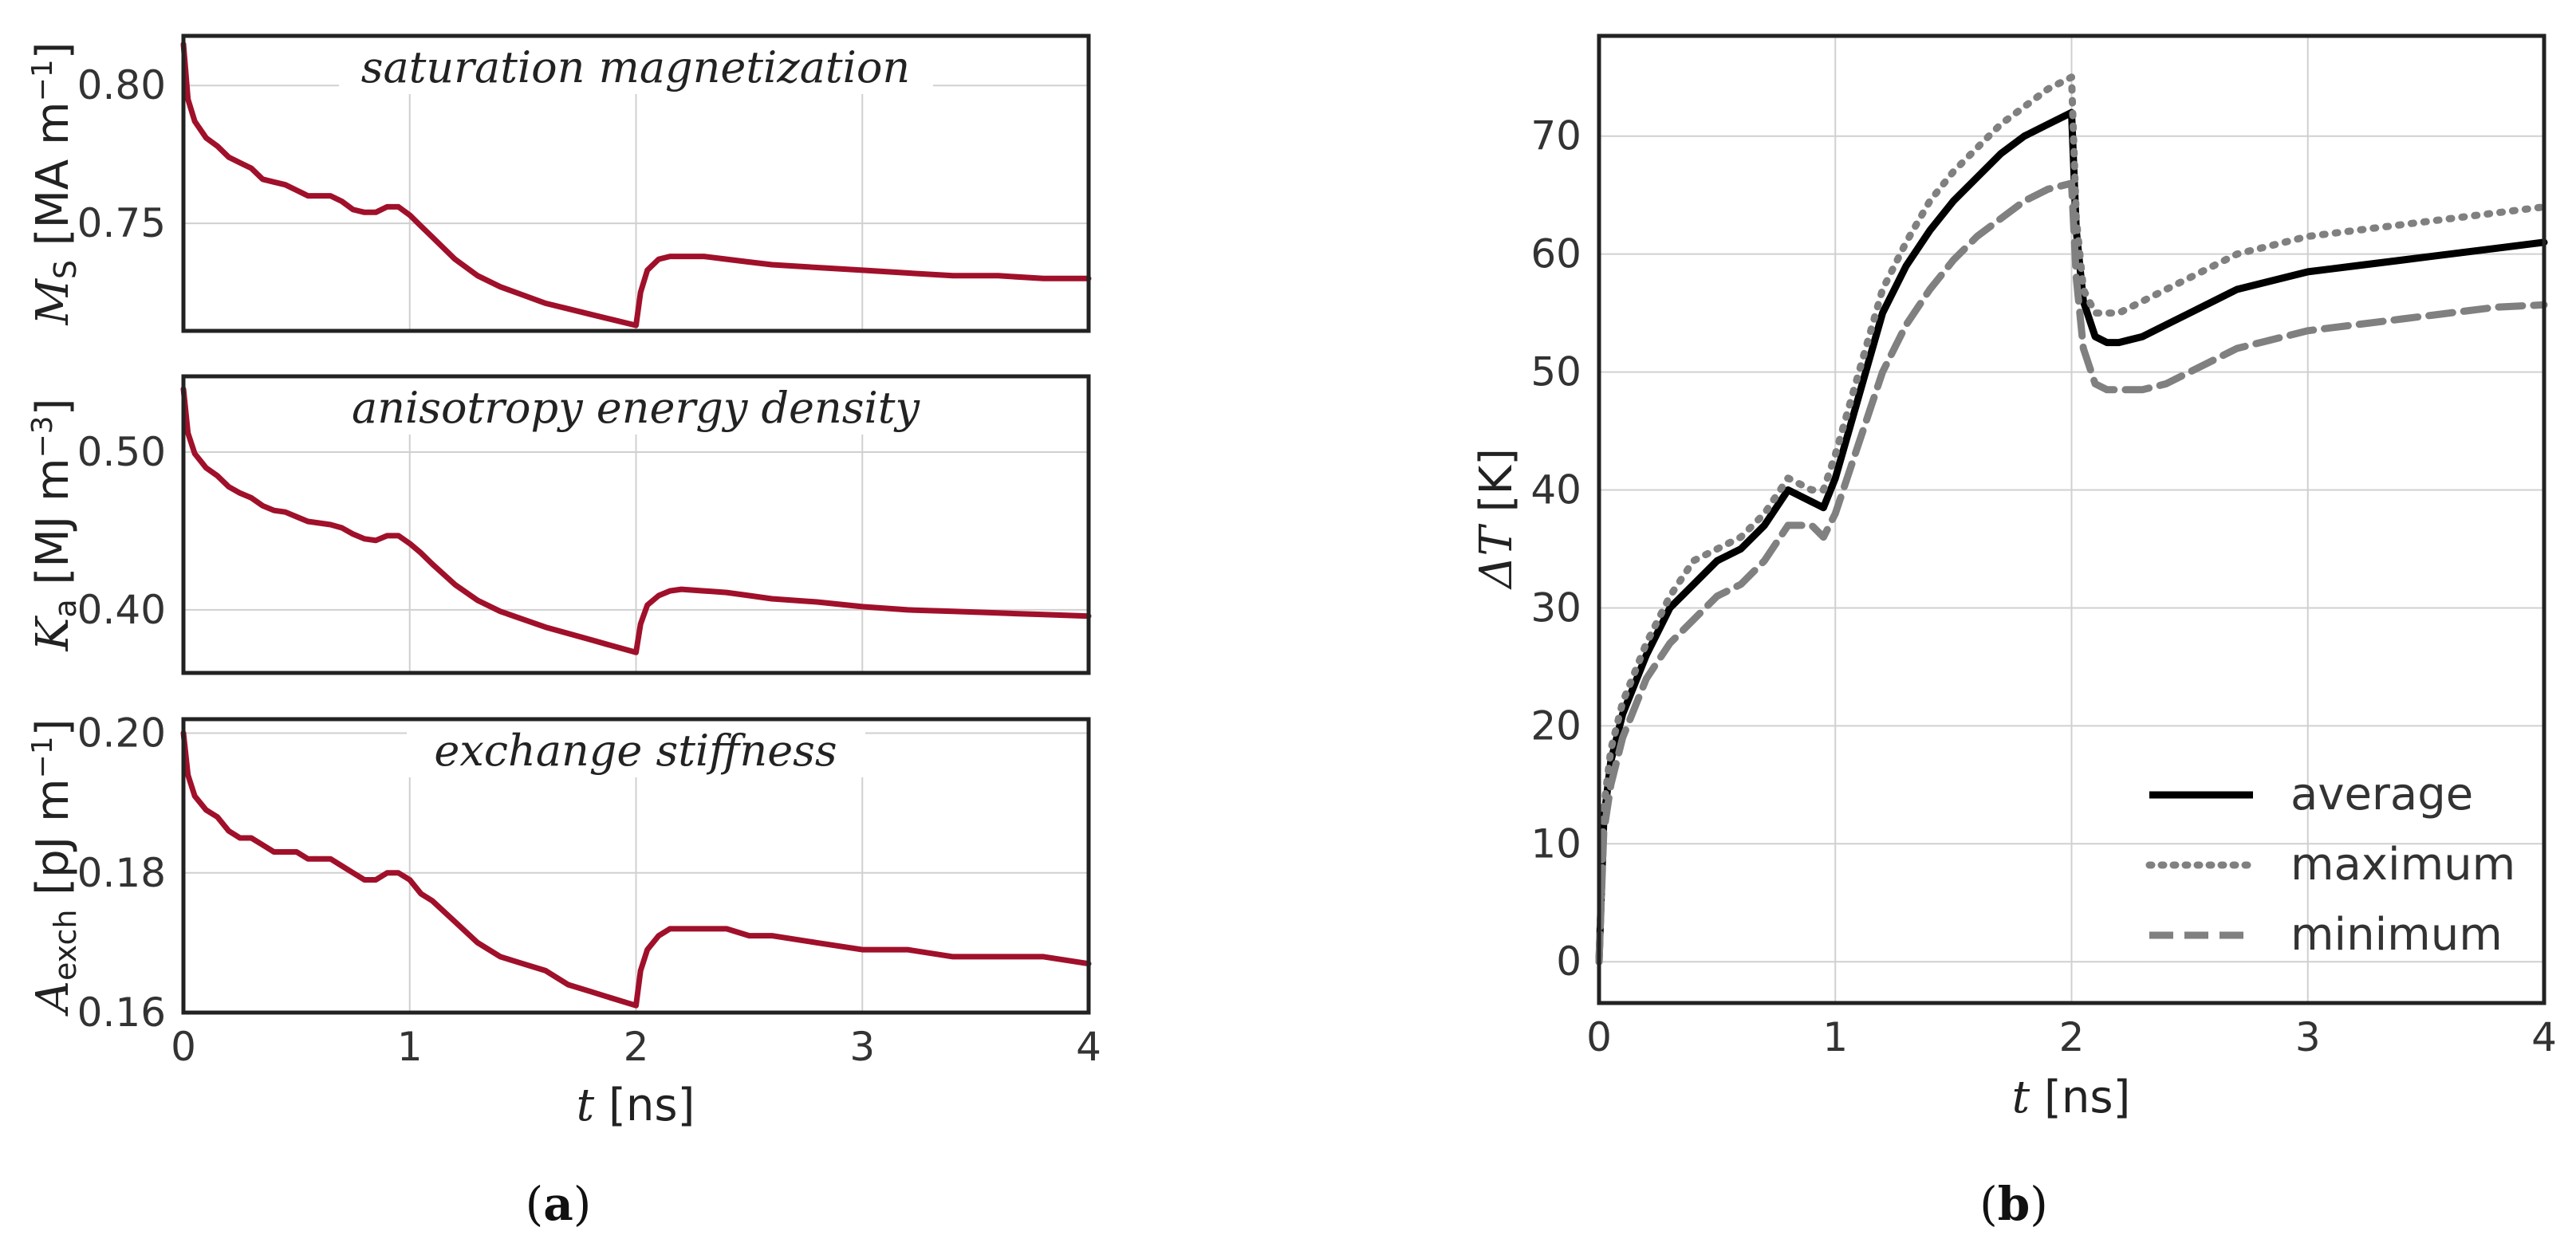  What do you see at coordinates (121, 452) in the screenshot?
I see `anisotropy-ytick-label: 0.50` at bounding box center [121, 452].